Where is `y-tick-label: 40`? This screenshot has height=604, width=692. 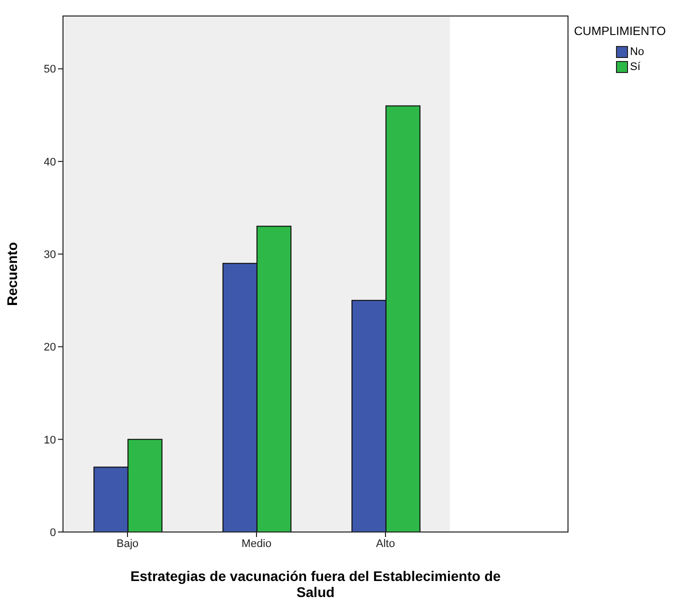
y-tick-label: 40 is located at coordinates (50, 162).